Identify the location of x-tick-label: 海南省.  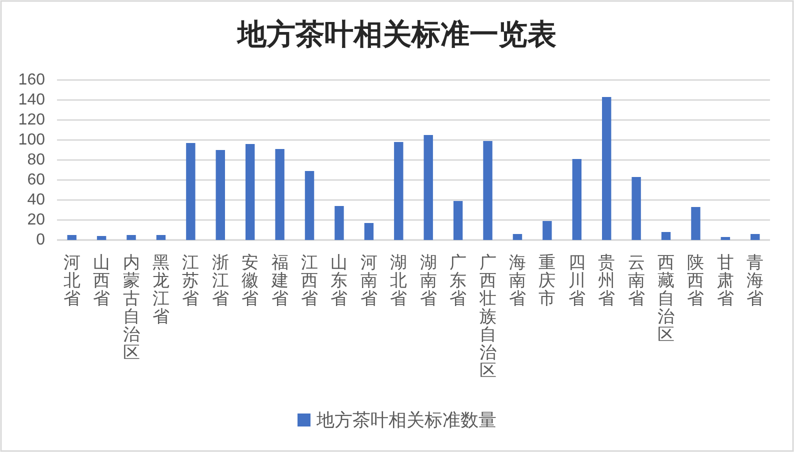
(517, 280).